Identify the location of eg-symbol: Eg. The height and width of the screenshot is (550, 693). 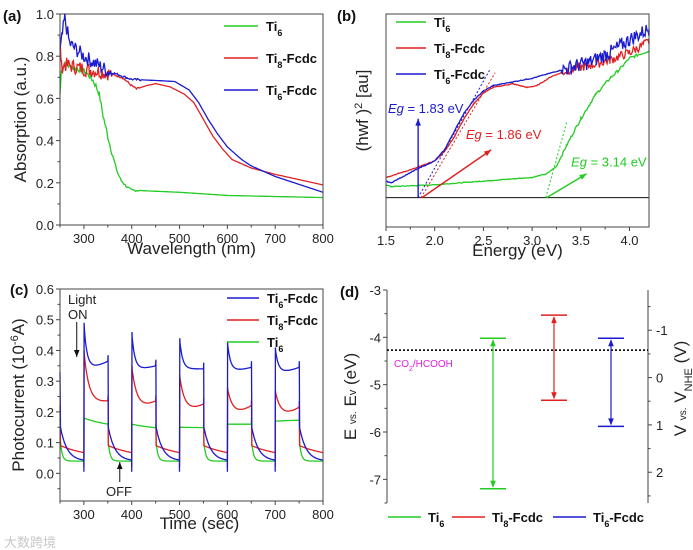
(396, 108).